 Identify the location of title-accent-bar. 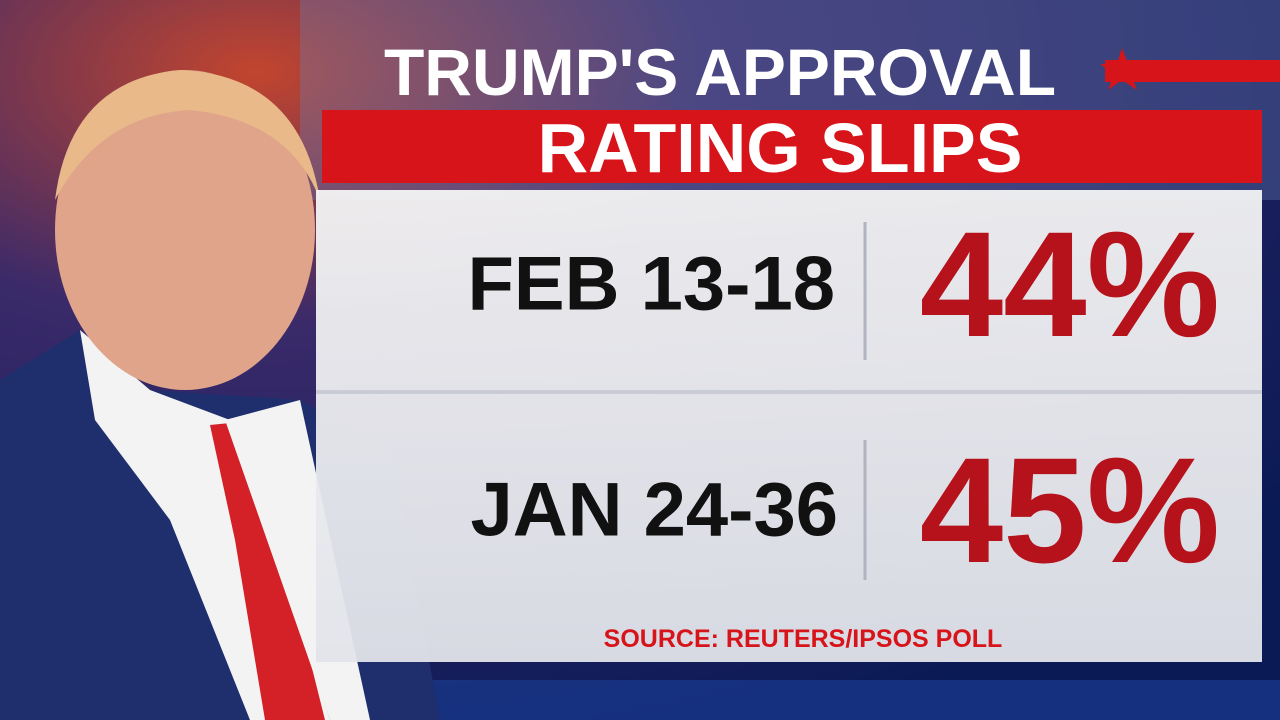
(1192, 71).